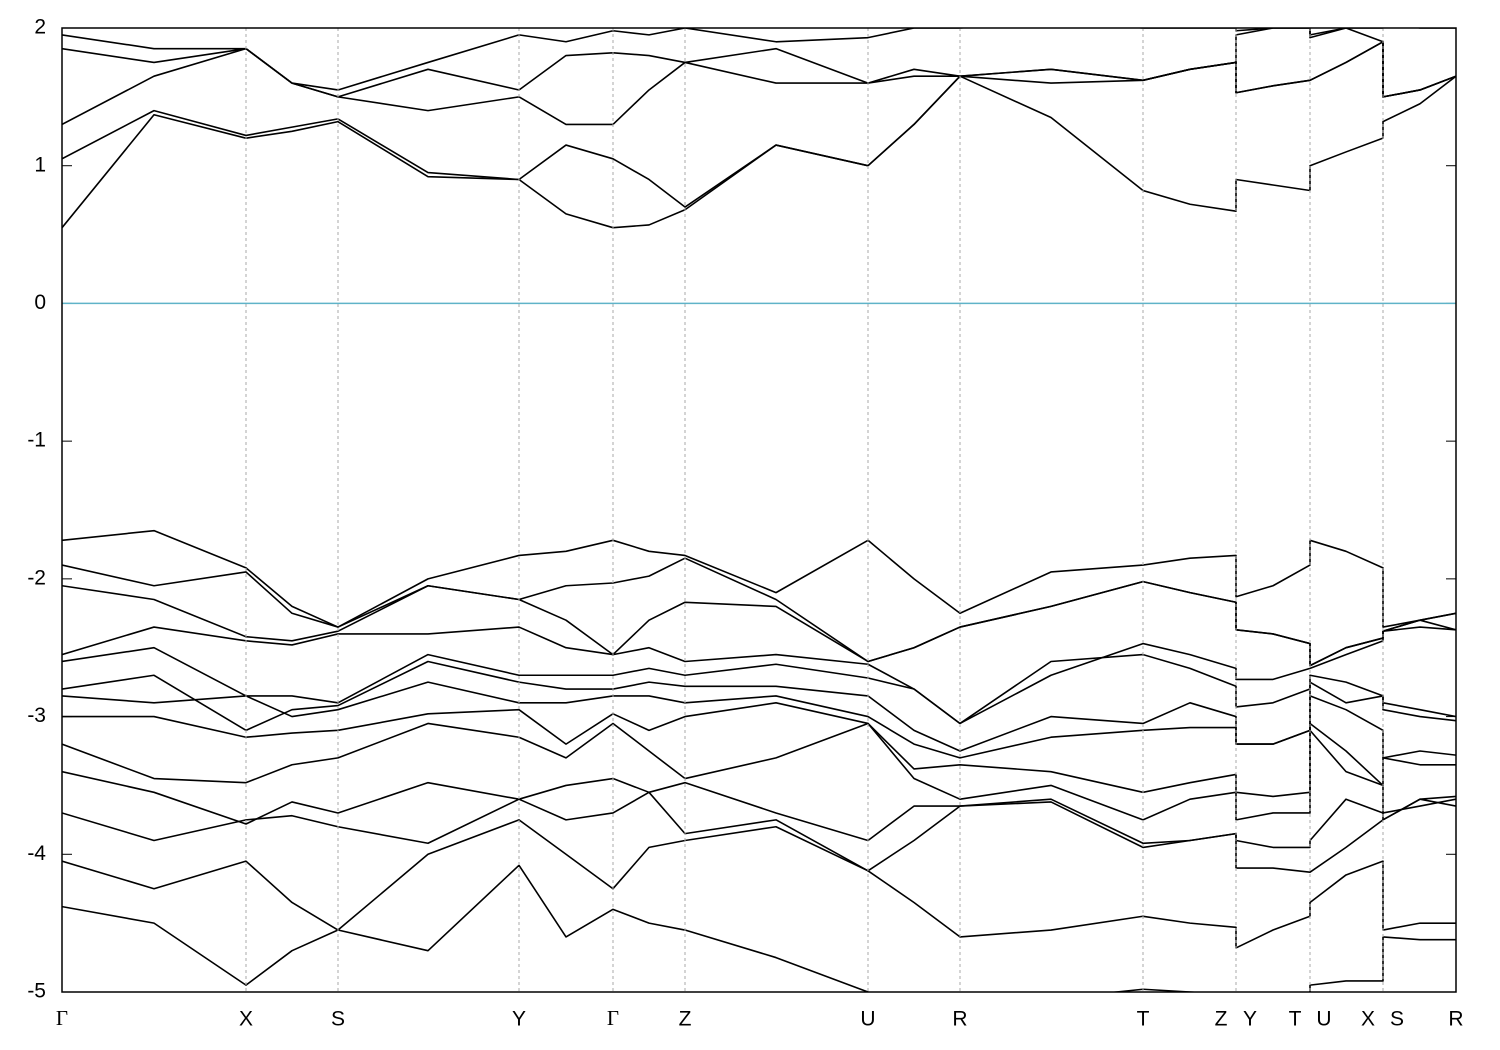 The width and height of the screenshot is (1500, 1050). I want to click on y-tick-label: -3, so click(36, 715).